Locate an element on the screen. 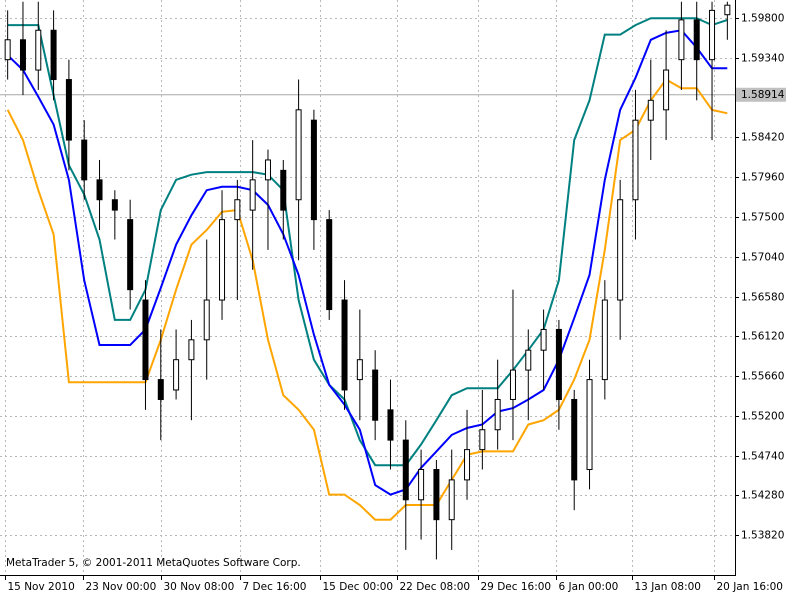  y-tick-label: 1.53820 is located at coordinates (762, 536).